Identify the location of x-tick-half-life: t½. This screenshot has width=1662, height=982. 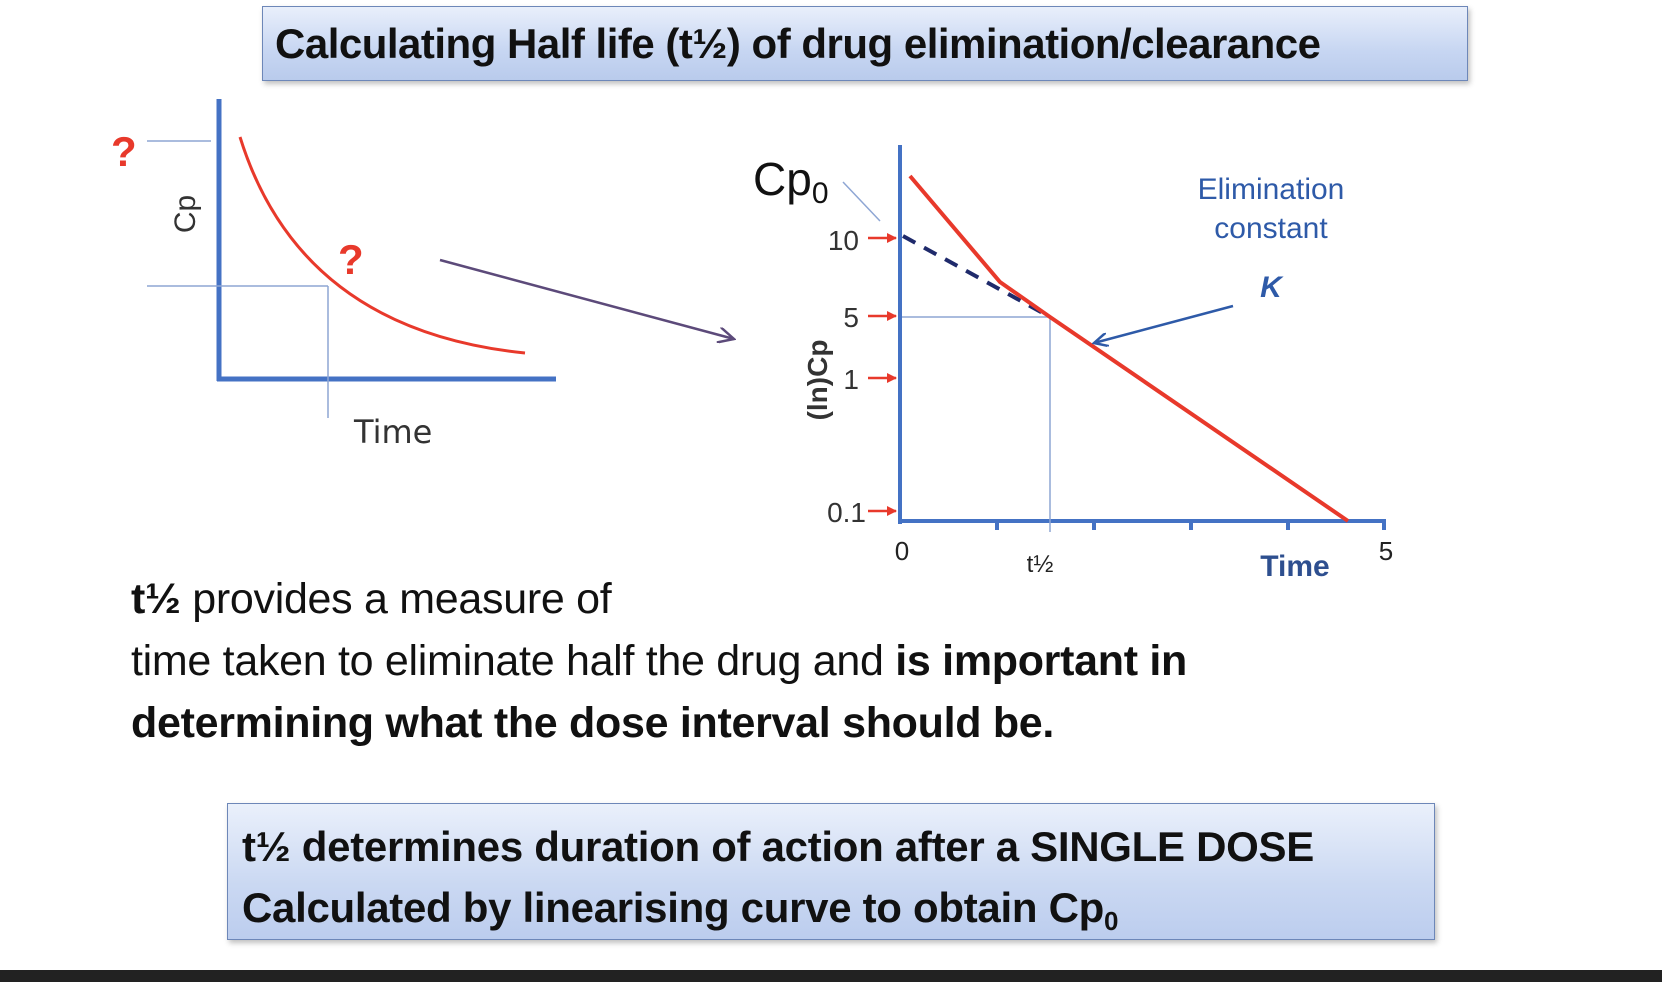
(1040, 564).